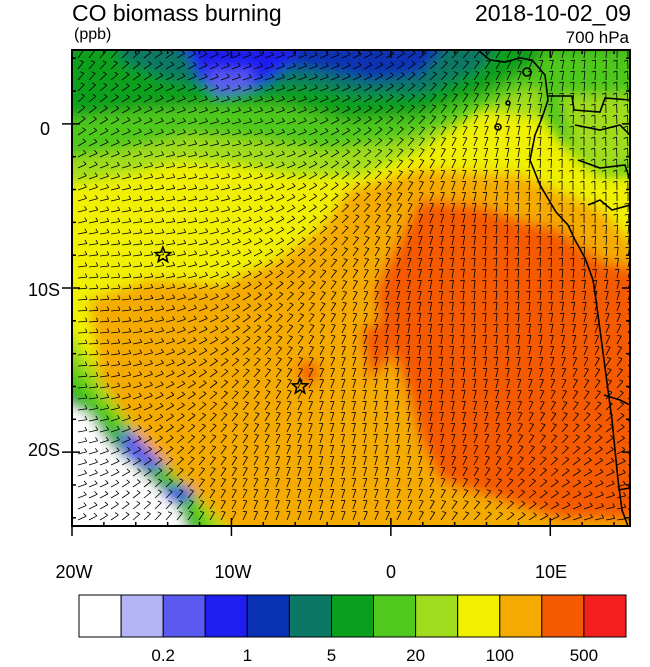  What do you see at coordinates (605, 616) in the screenshot?
I see `colorbar-swatch` at bounding box center [605, 616].